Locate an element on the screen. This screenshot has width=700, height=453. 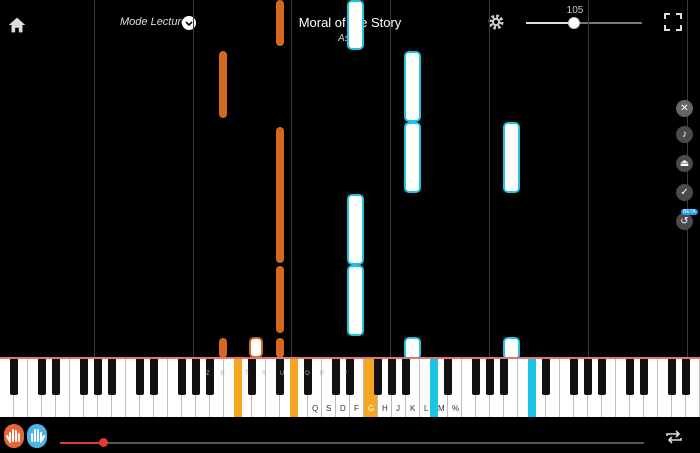
close-icon: ✕ is located at coordinates (684, 108).